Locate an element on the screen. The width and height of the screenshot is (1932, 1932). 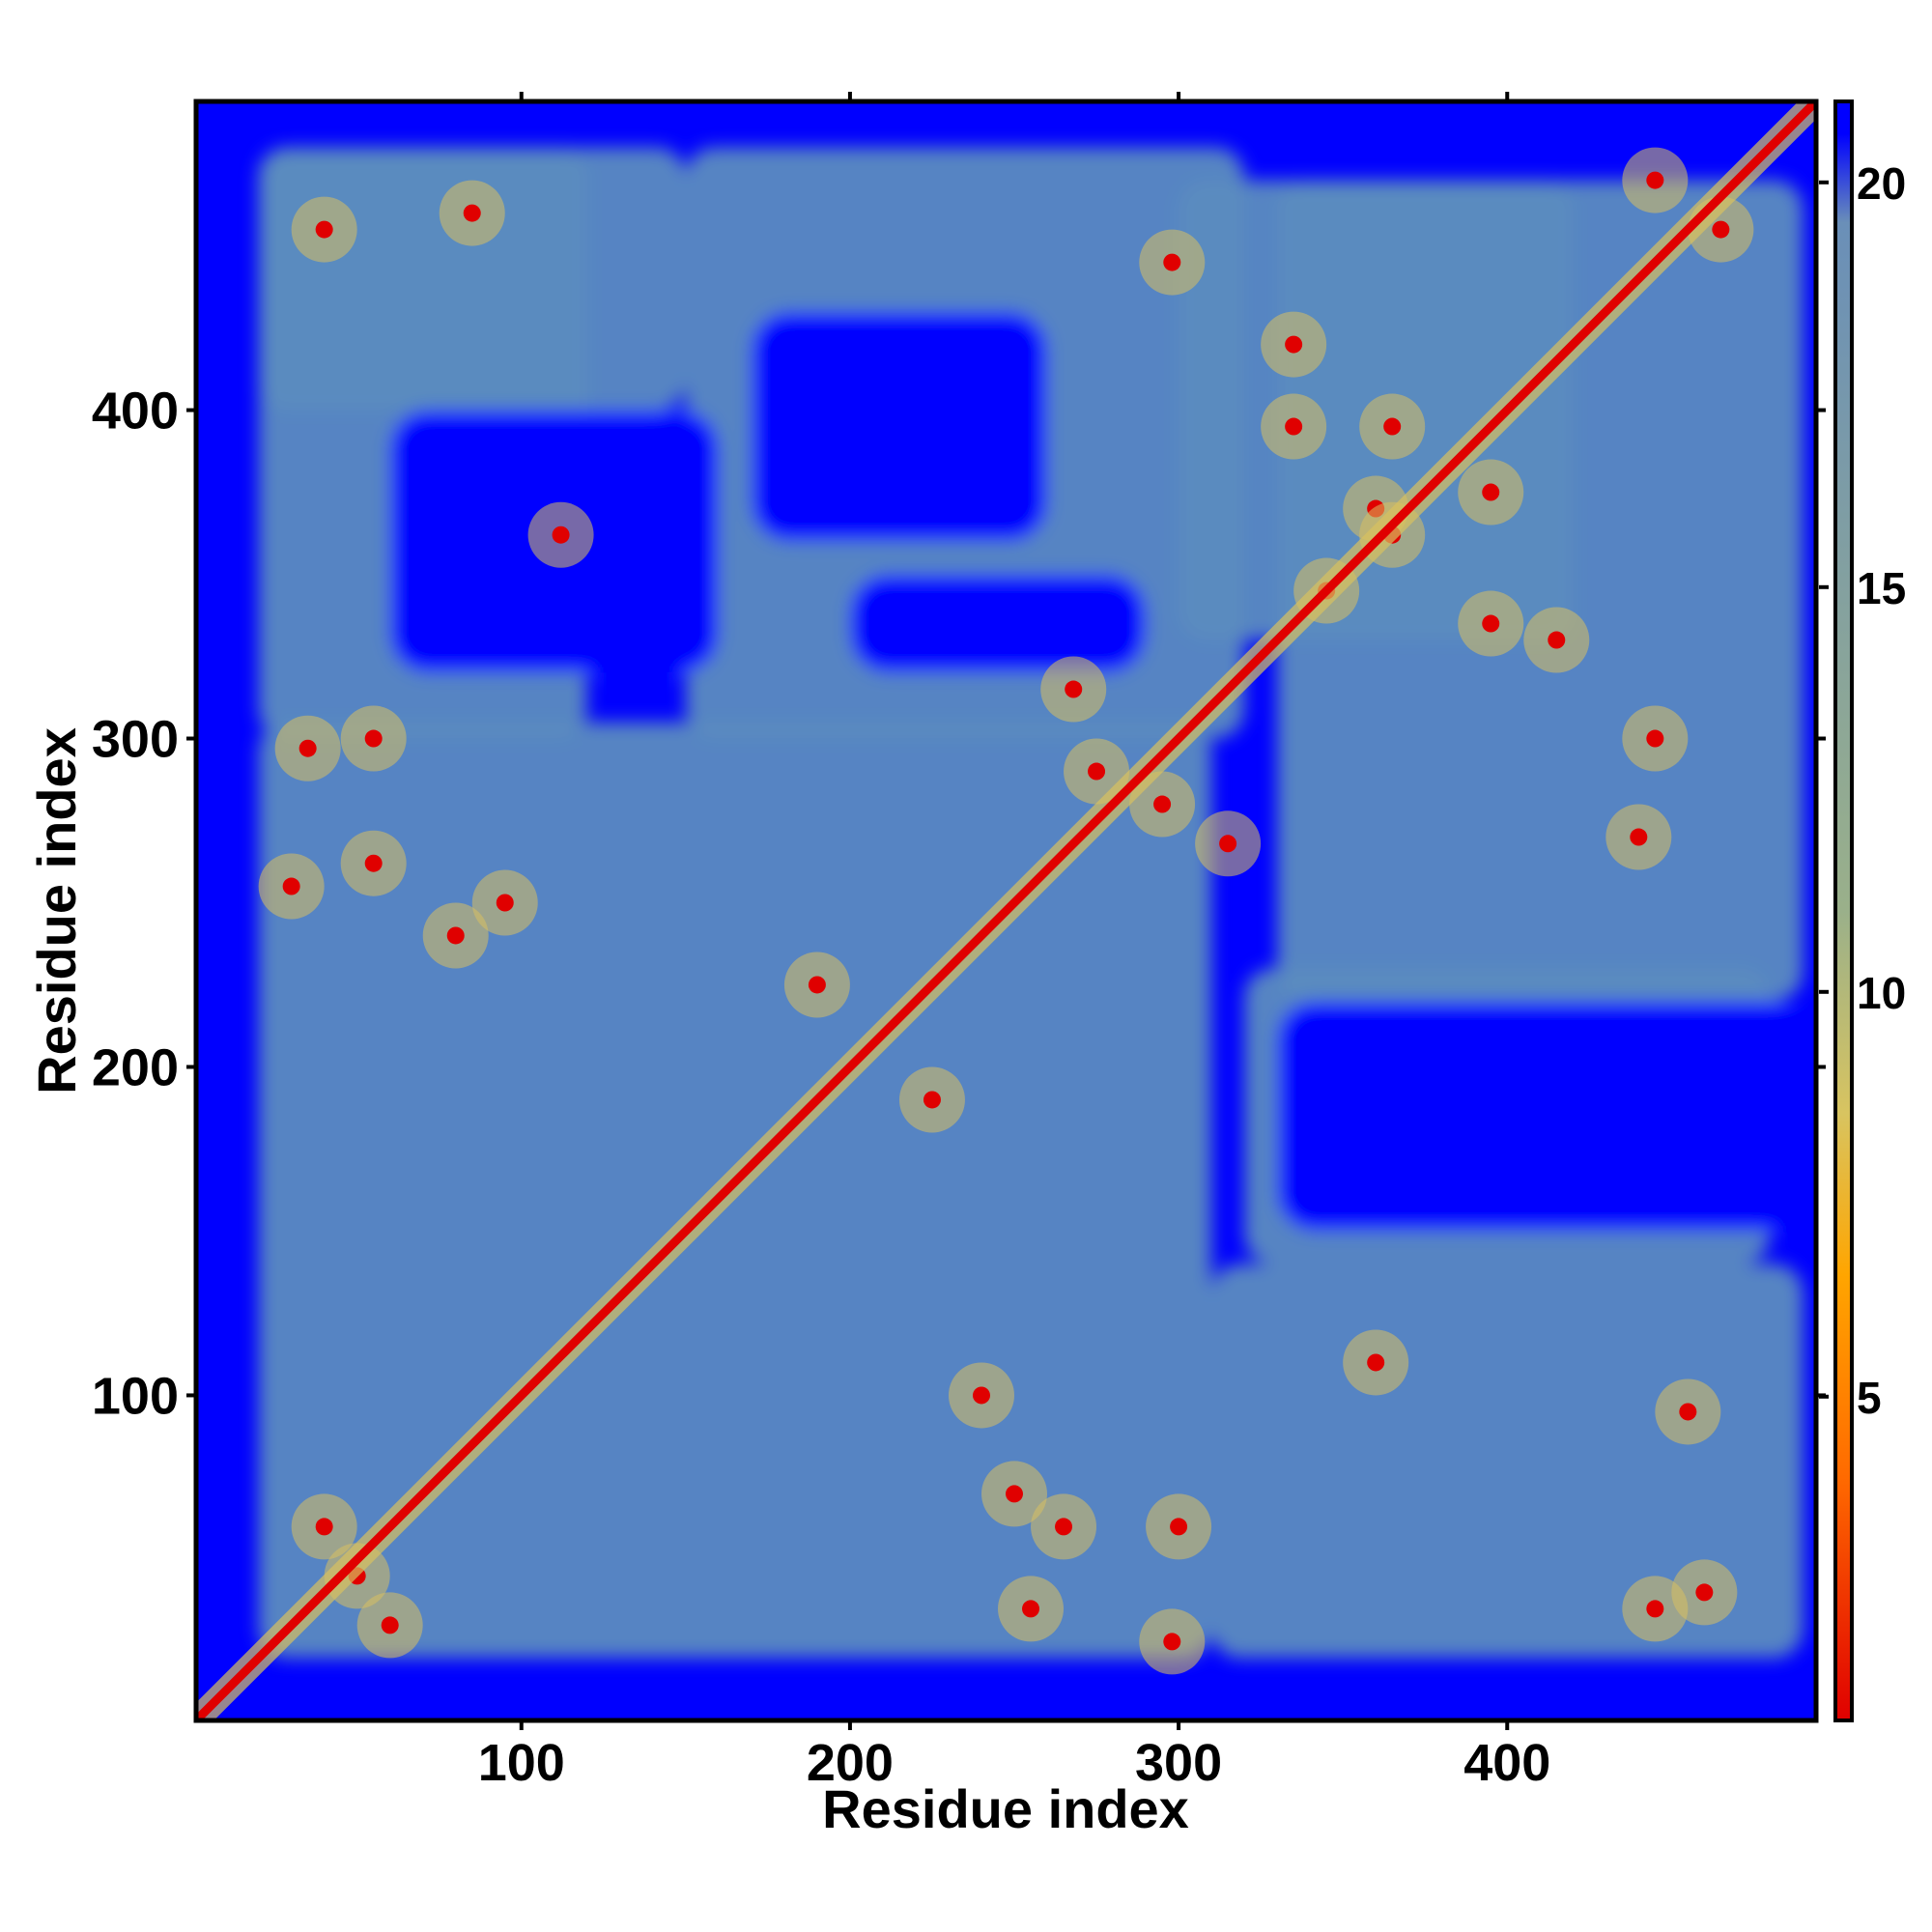
colorbar-tick-label: 15 is located at coordinates (1881, 588).